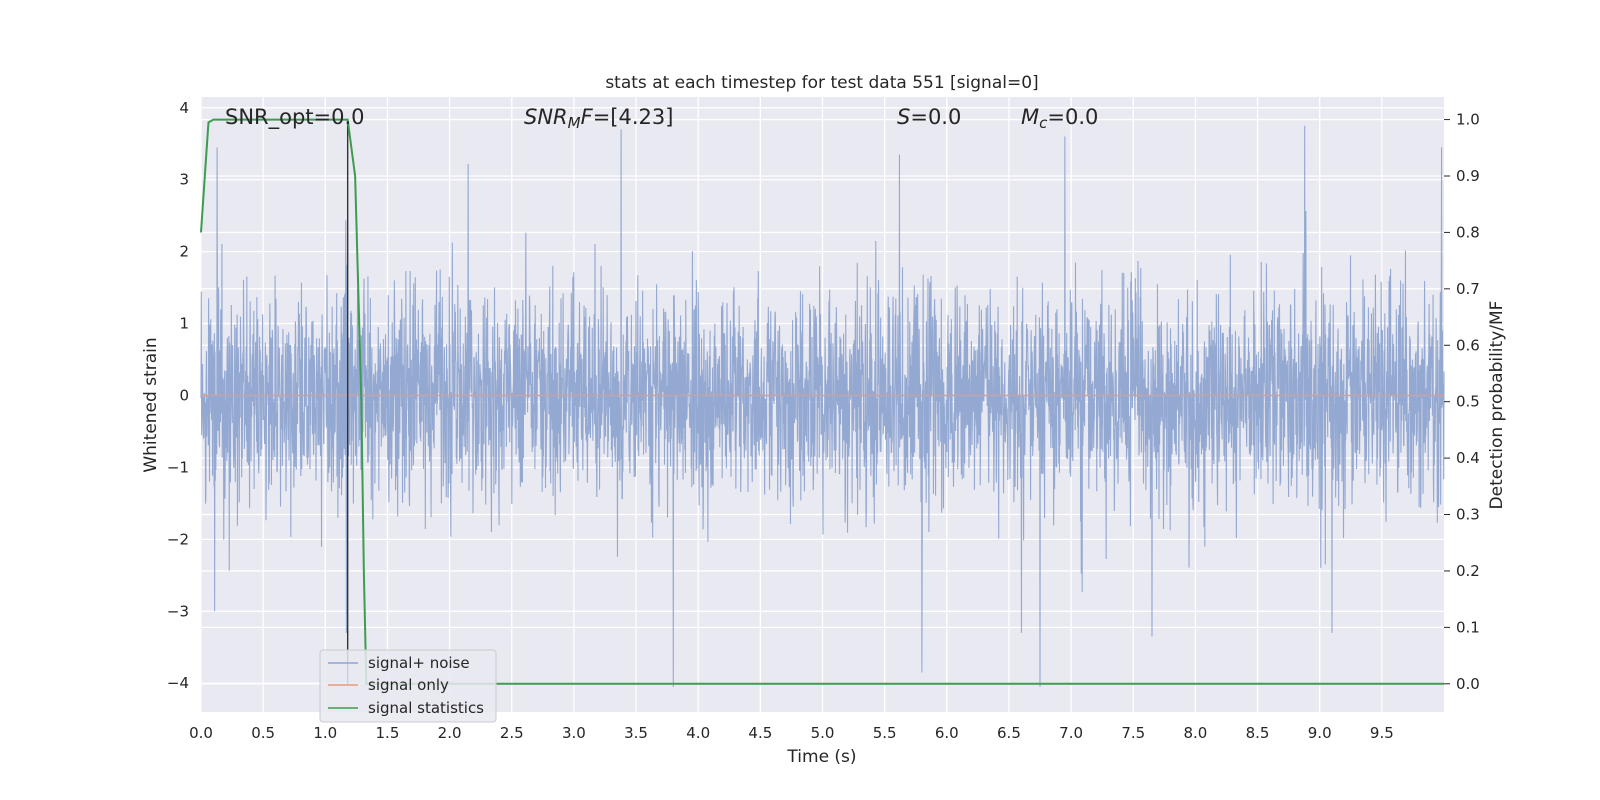  I want to click on x-tick-label: 5.0, so click(823, 733).